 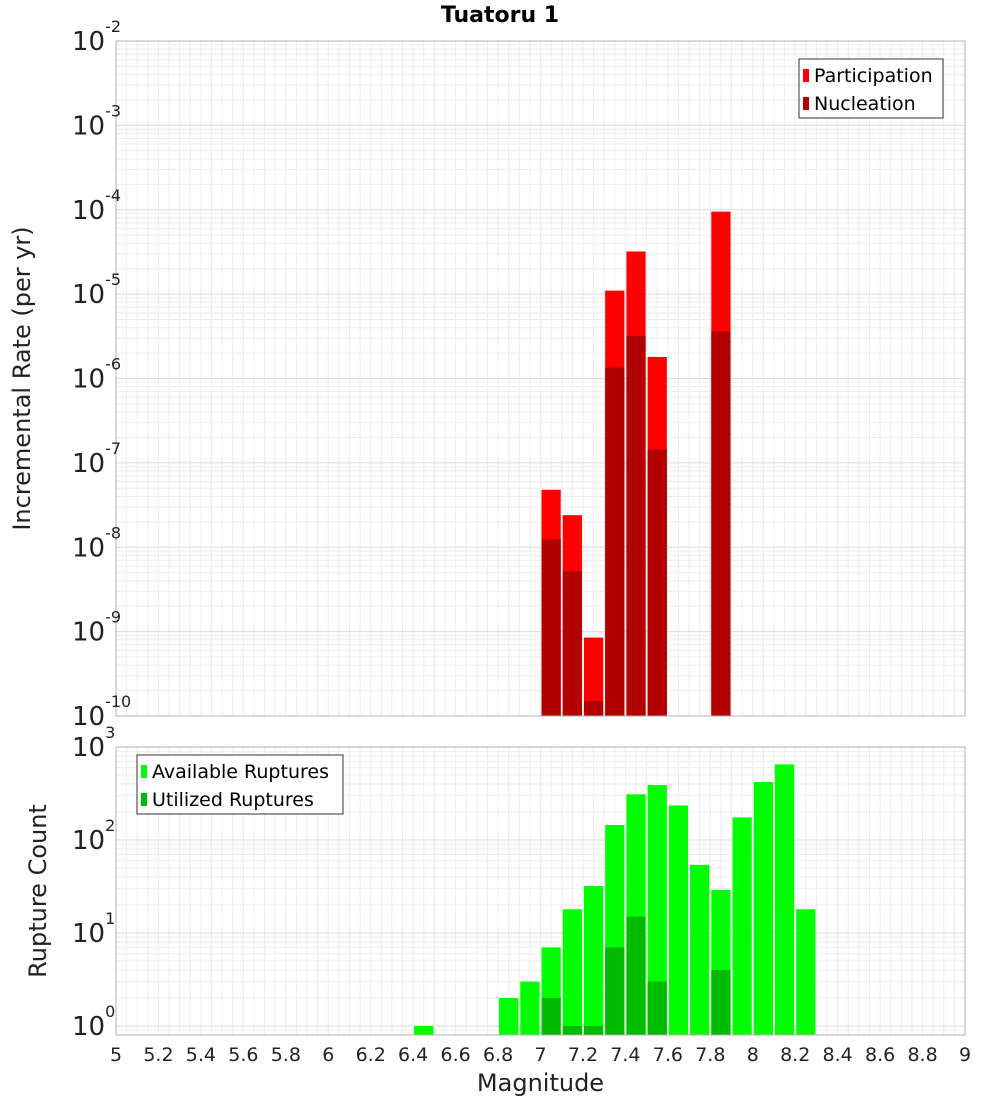 I want to click on x-tick-label: 8.8, so click(x=922, y=1055).